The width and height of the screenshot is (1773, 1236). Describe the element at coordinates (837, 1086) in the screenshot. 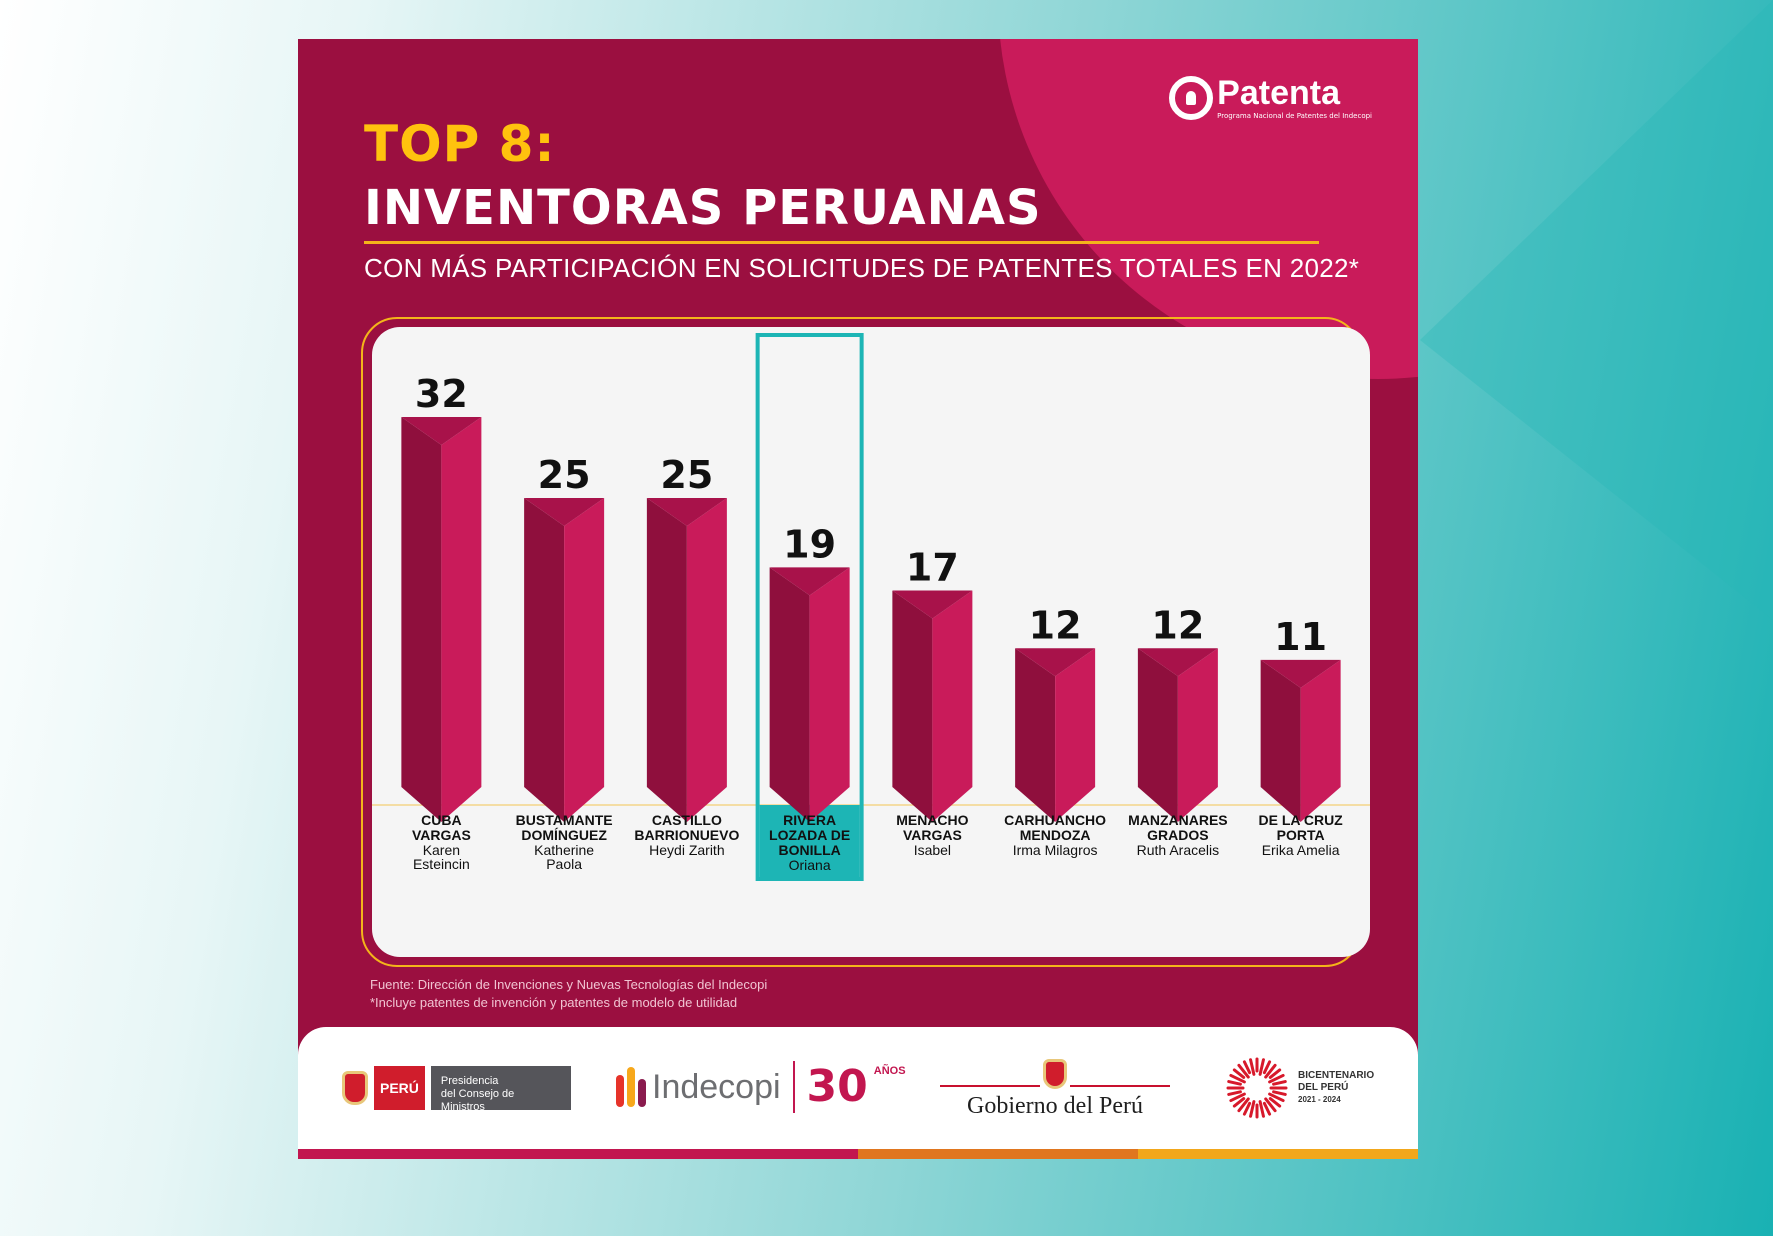

I see `indecopi-30-years: 30` at that location.